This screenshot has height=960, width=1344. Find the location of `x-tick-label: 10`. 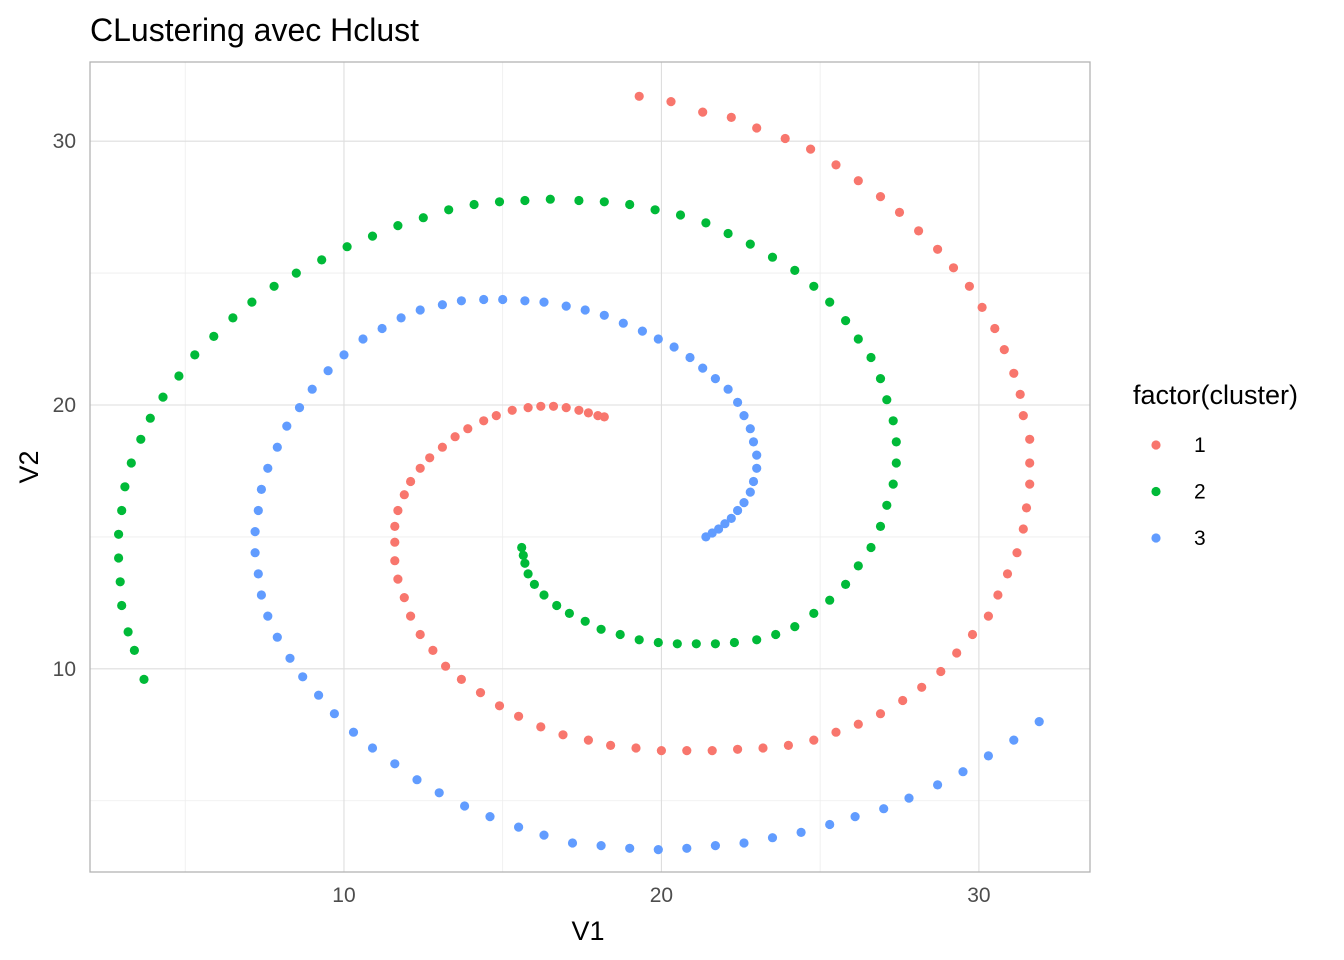

x-tick-label: 10 is located at coordinates (343, 895).